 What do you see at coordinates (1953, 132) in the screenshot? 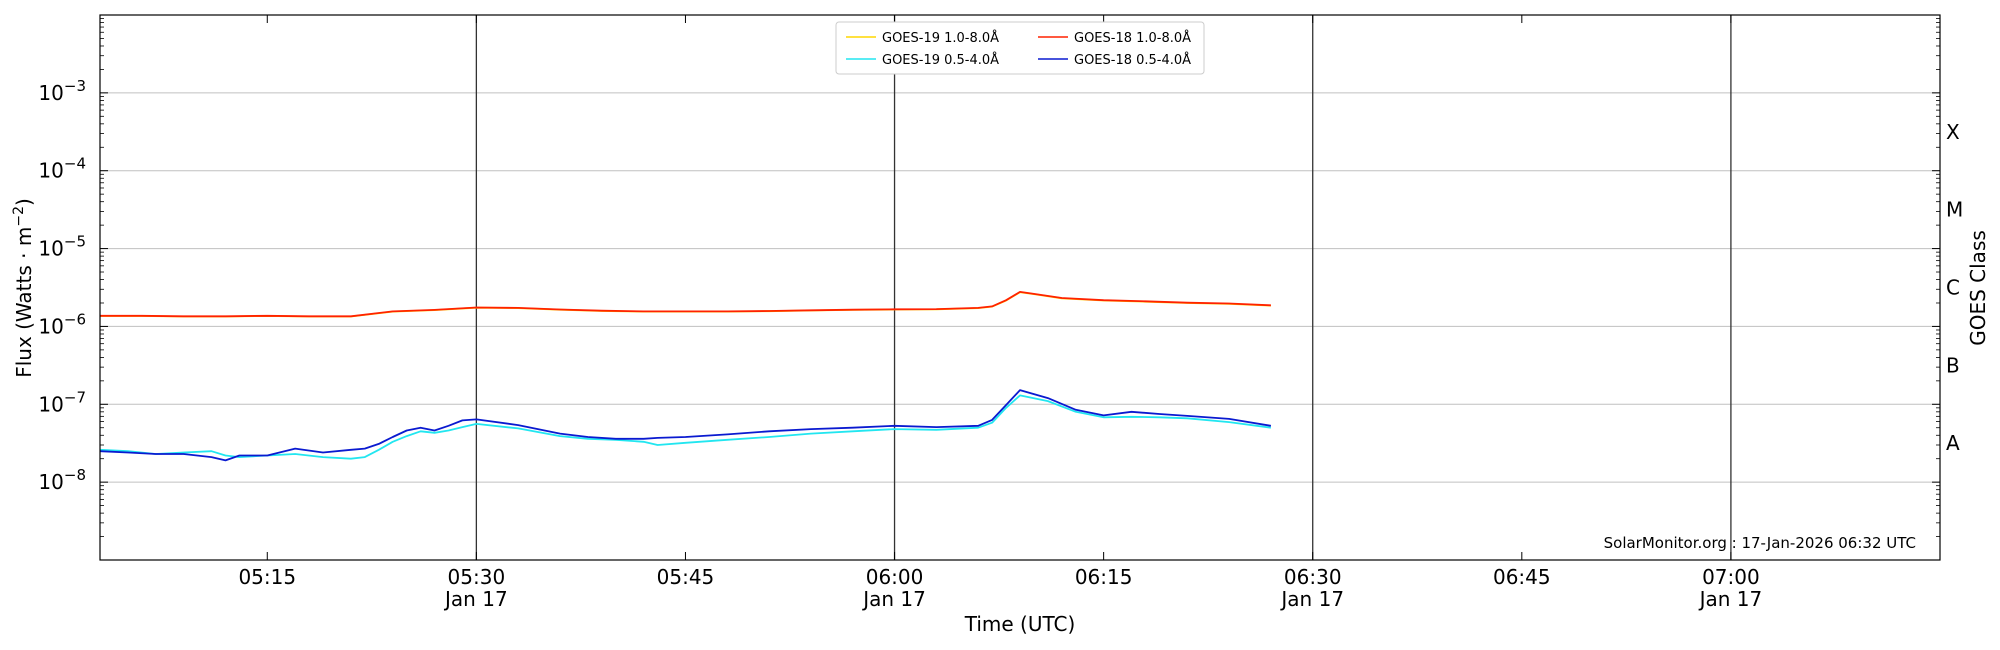
I see `goes-class-label: X` at bounding box center [1953, 132].